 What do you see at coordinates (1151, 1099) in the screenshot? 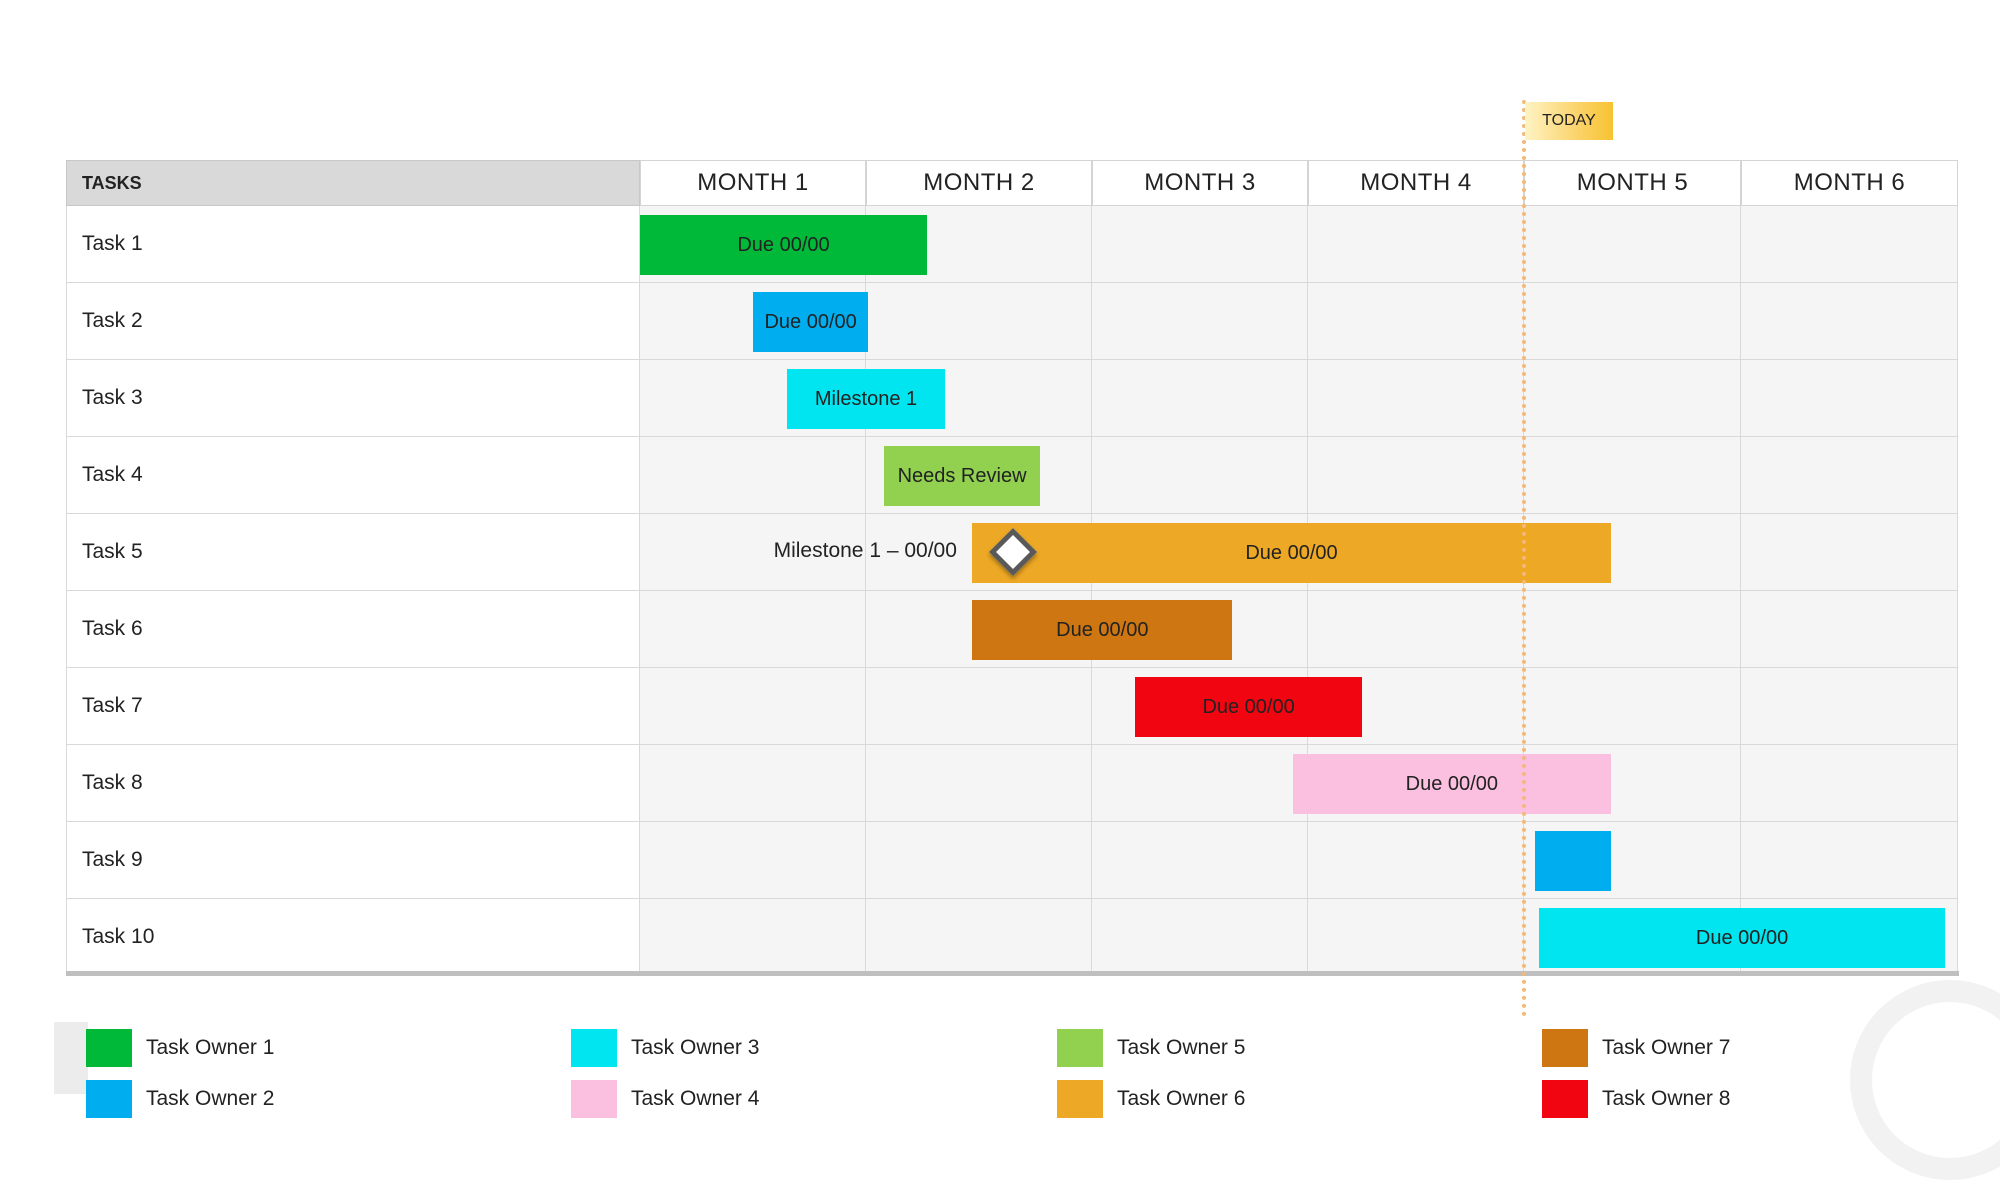
I see `legend-item: Task Owner 6` at bounding box center [1151, 1099].